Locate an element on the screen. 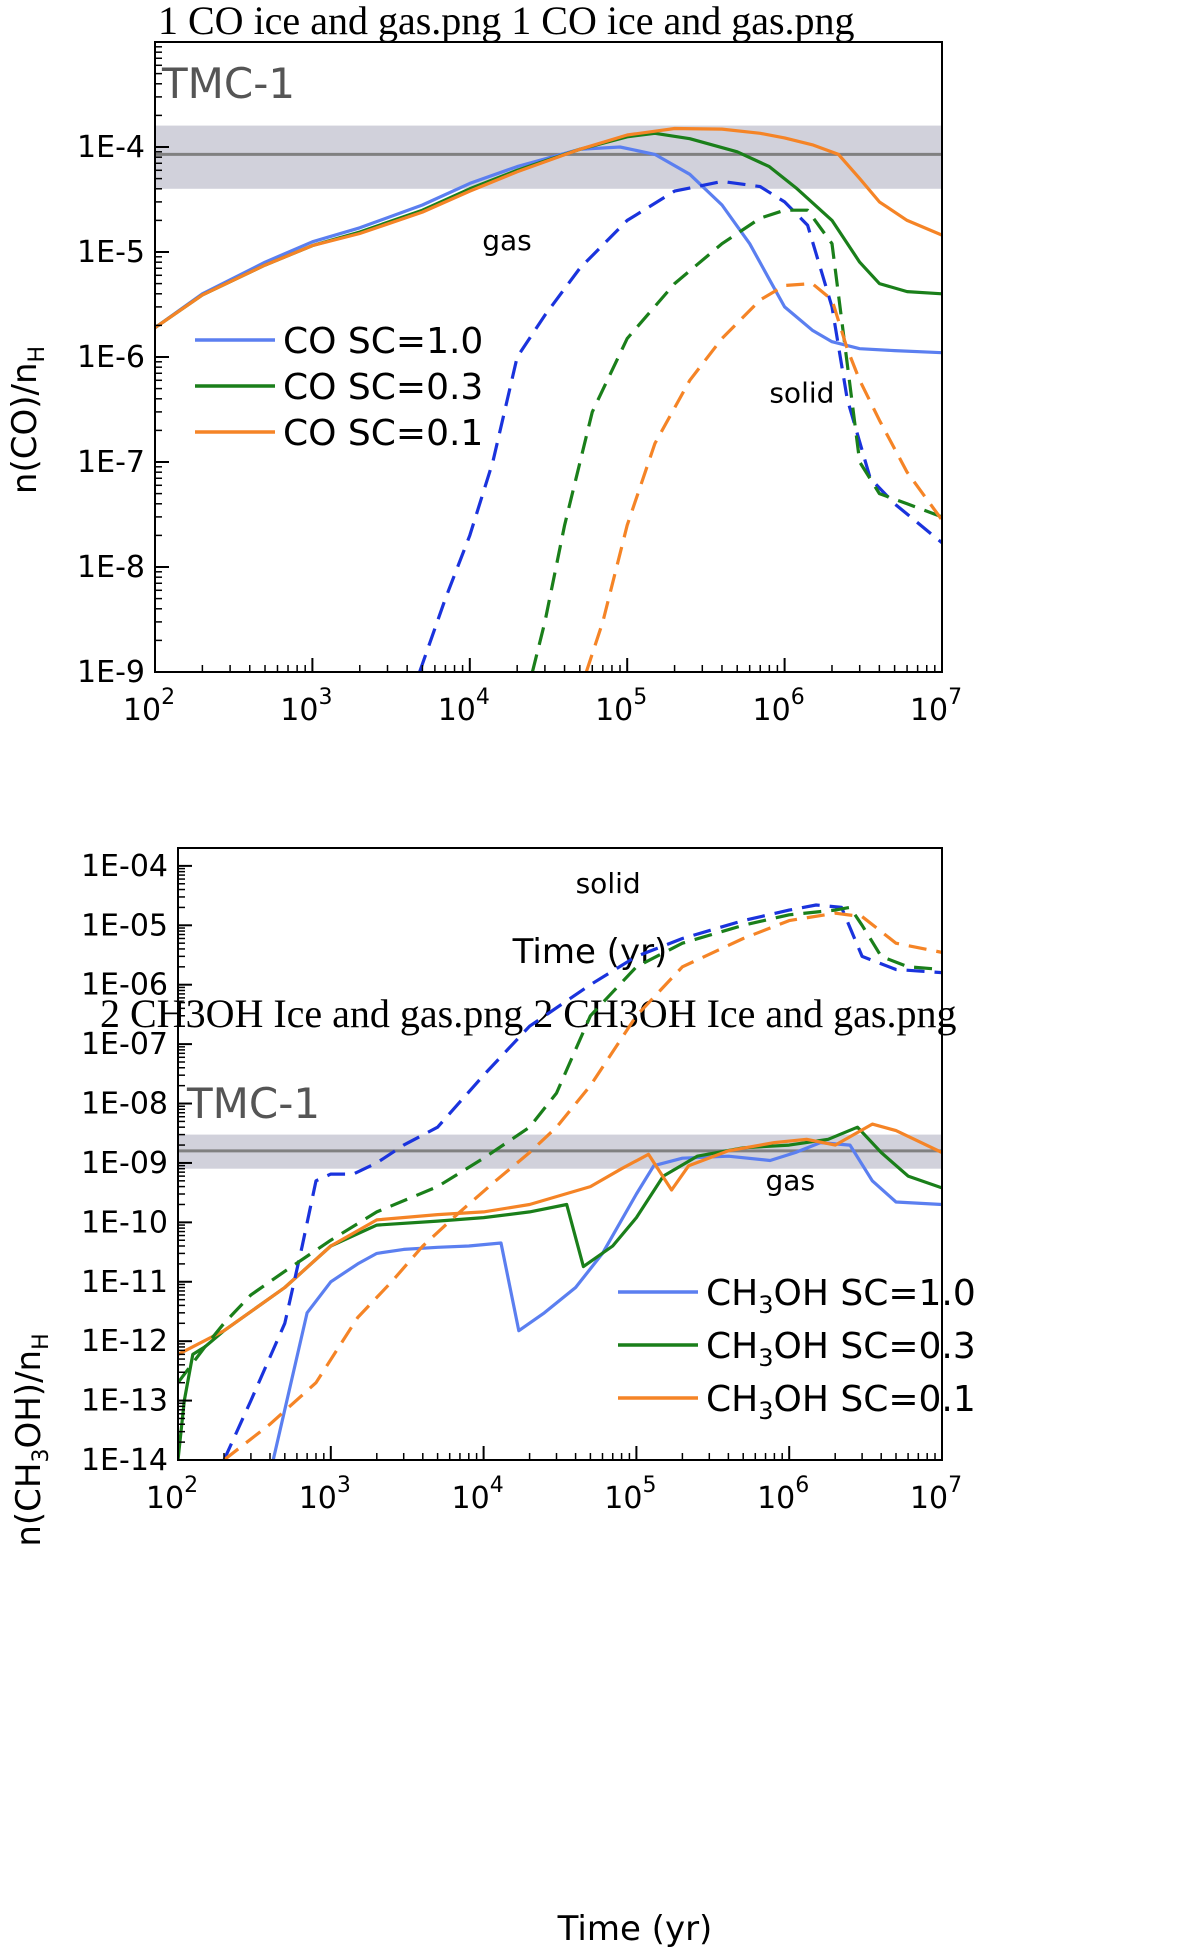 Image resolution: width=1200 pixels, height=1947 pixels. co-x-tick-label: 10⁵ is located at coordinates (621, 706).